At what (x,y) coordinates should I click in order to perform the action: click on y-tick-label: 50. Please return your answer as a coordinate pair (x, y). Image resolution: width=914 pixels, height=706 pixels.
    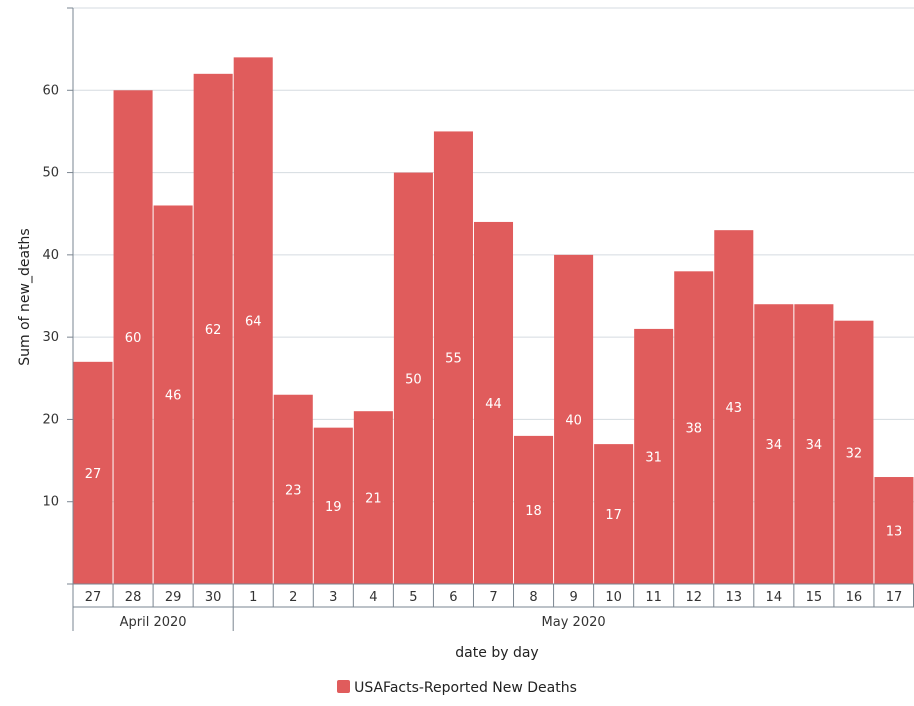
    Looking at the image, I should click on (50, 173).